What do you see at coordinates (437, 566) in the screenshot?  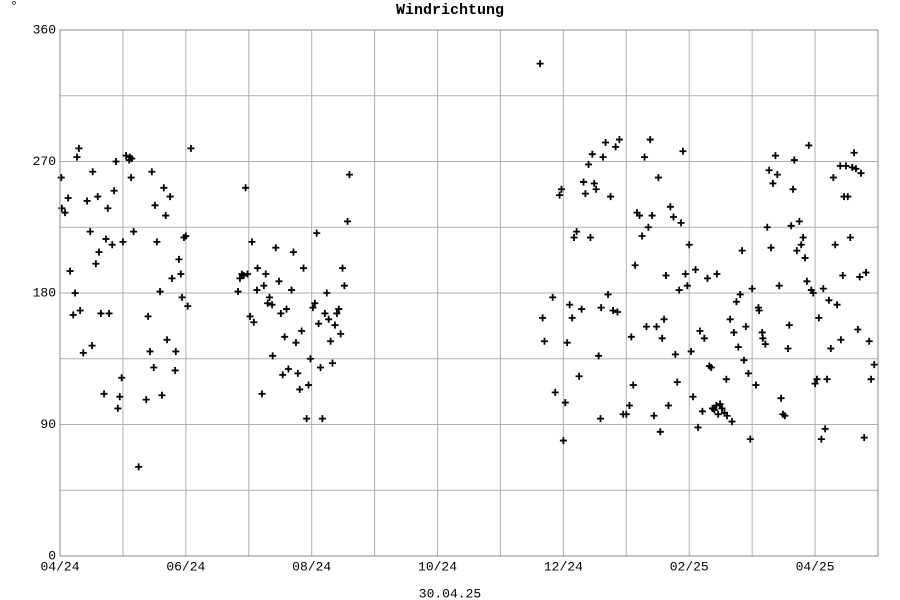 I see `x-tick-label: 10/24` at bounding box center [437, 566].